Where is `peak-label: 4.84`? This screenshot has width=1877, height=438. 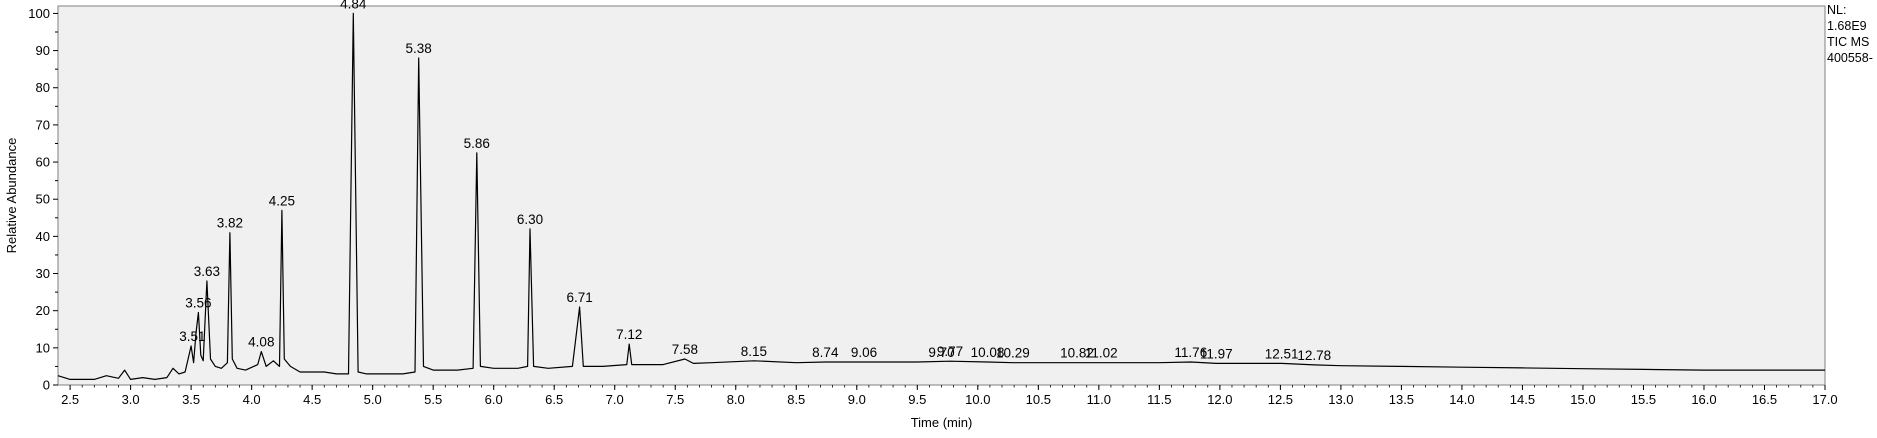
peak-label: 4.84 is located at coordinates (353, 5).